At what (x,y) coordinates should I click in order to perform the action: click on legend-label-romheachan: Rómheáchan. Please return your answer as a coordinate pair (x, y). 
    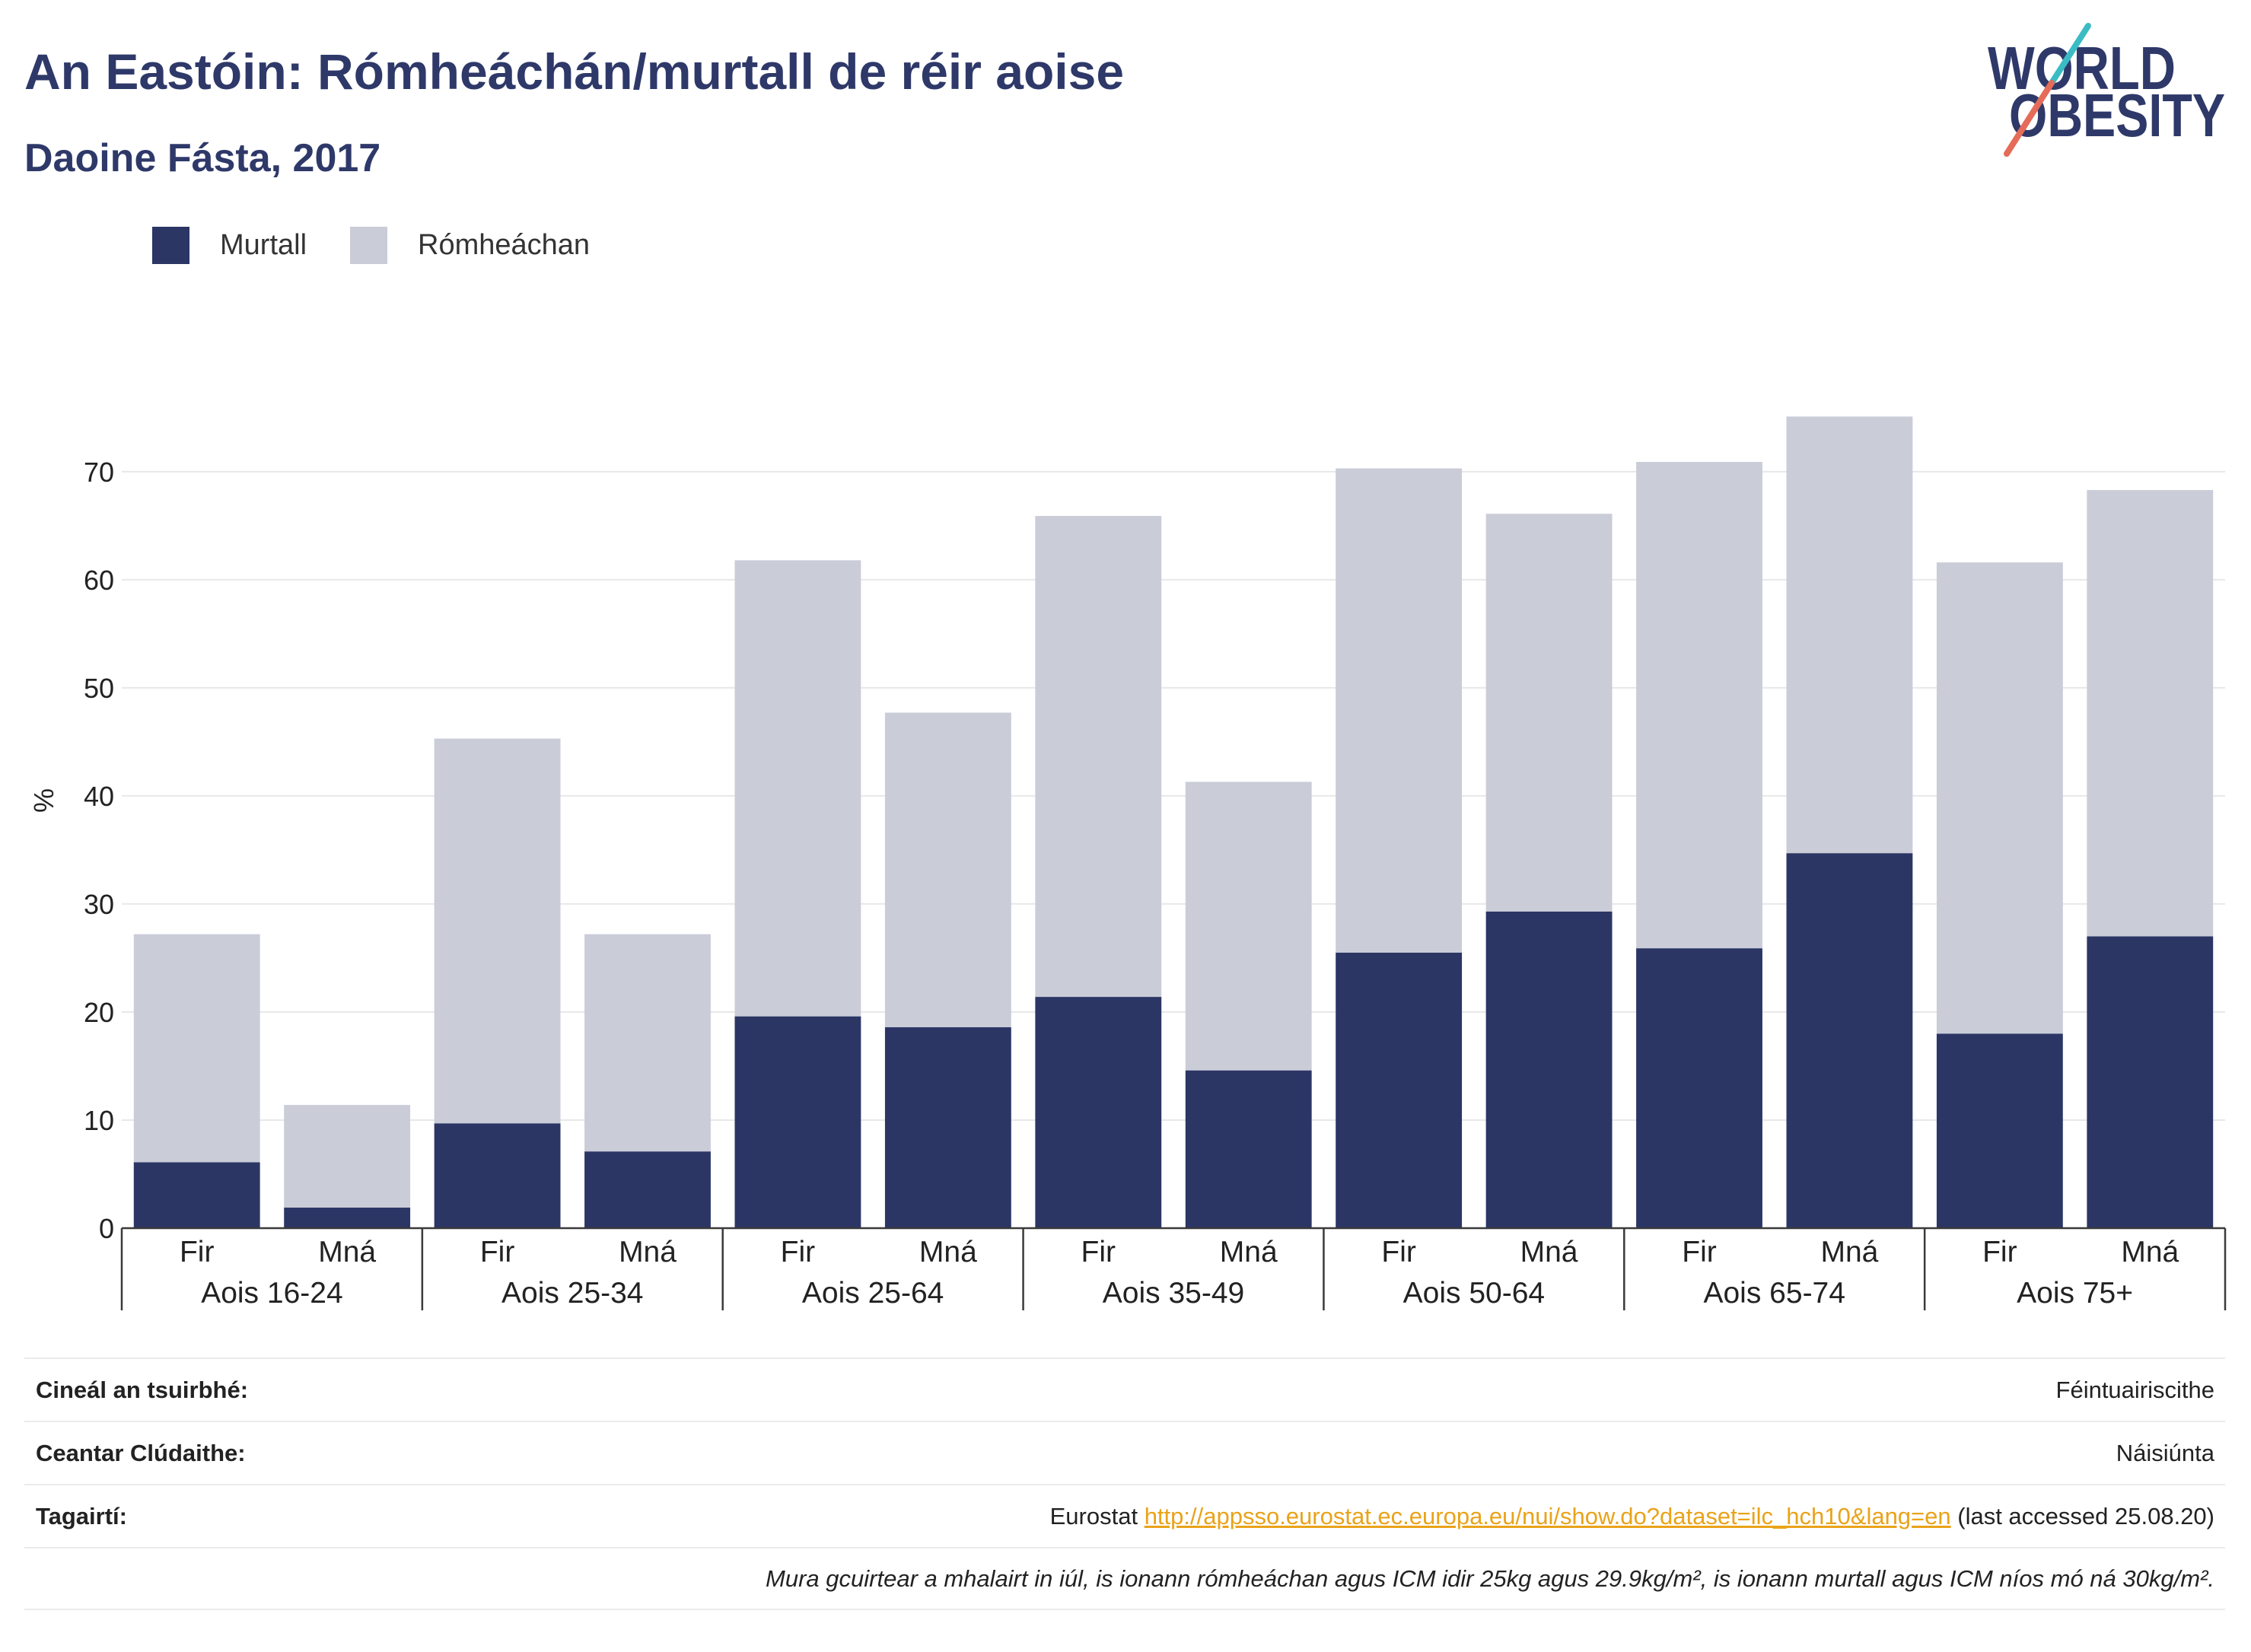
    Looking at the image, I should click on (504, 245).